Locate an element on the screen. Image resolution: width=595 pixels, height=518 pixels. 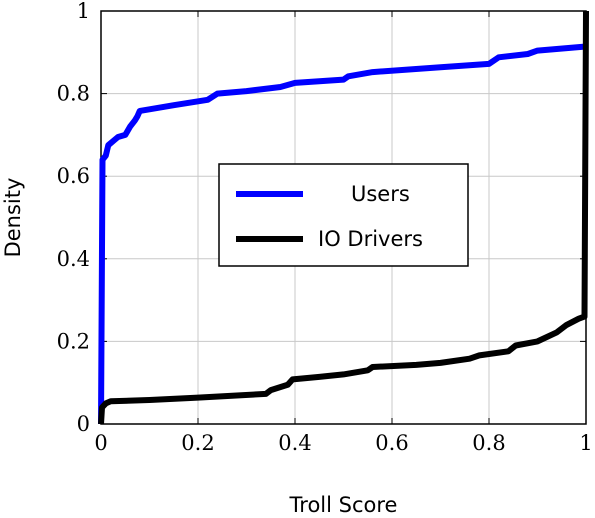
x-tick-label: 0.8 is located at coordinates (488, 443).